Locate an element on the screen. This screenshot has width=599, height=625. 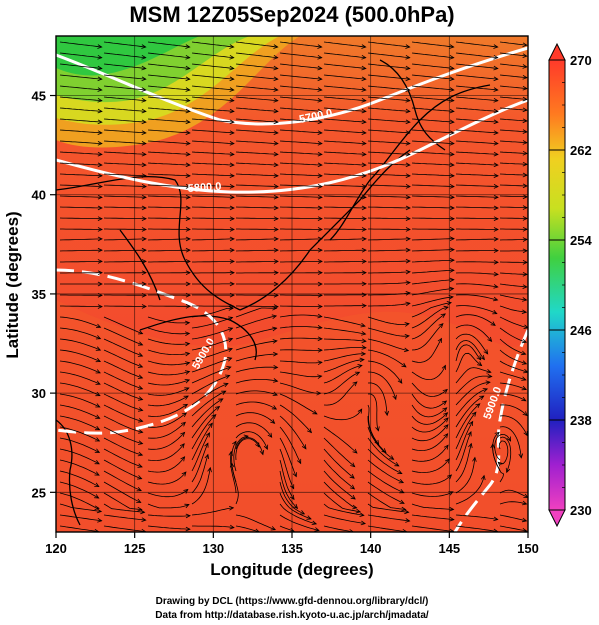
x-tick-label: 140 is located at coordinates (371, 548).